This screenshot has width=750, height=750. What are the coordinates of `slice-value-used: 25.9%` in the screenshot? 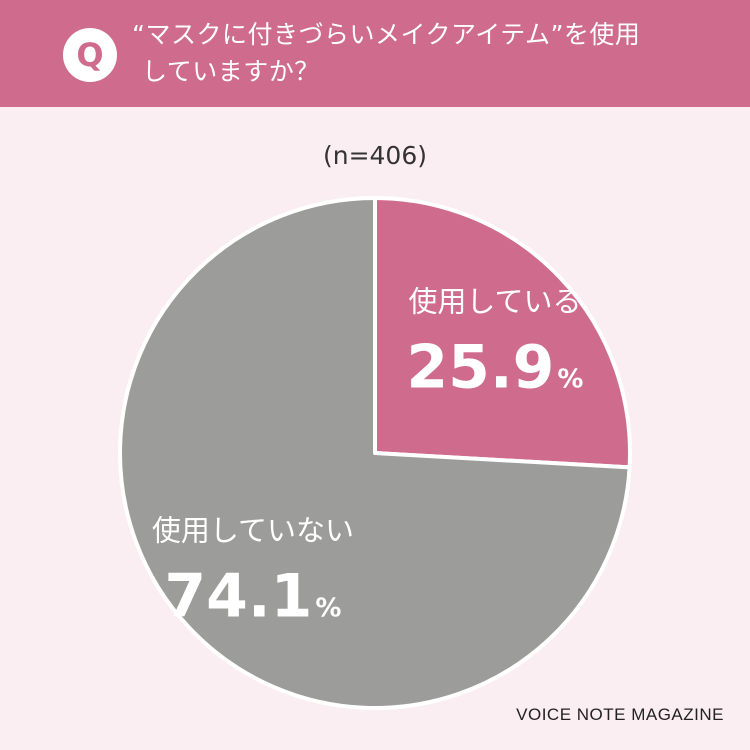 It's located at (494, 368).